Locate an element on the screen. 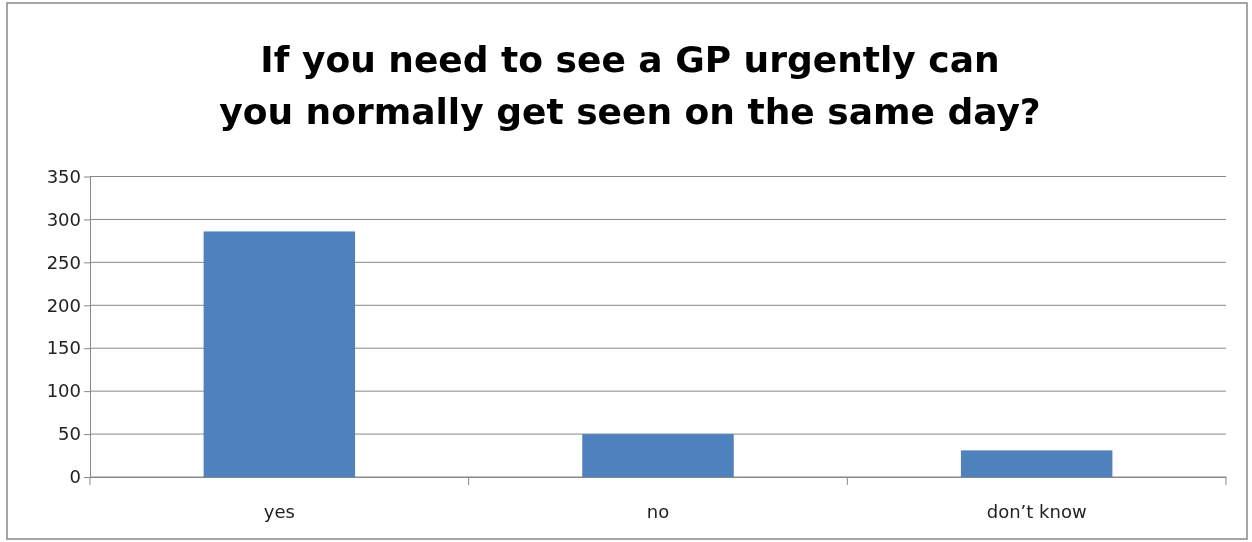 This screenshot has height=542, width=1252. y-tick-label: 350 is located at coordinates (63, 176).